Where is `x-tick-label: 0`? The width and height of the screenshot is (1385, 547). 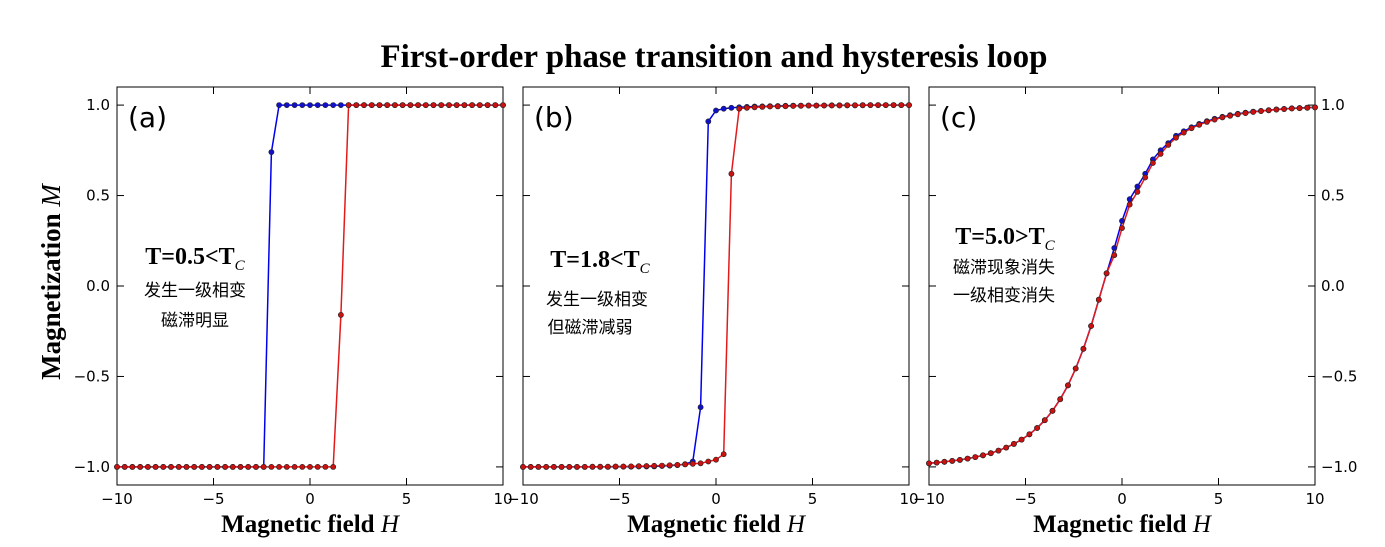
x-tick-label: 0 is located at coordinates (310, 499).